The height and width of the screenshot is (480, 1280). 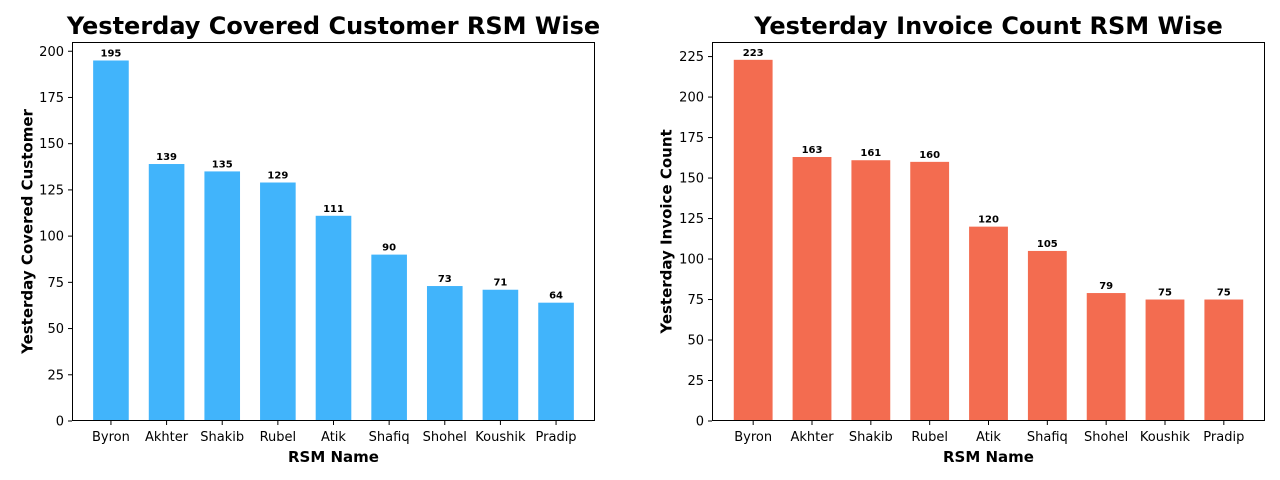 What do you see at coordinates (988, 26) in the screenshot?
I see `chart-title: Yesterday Invoice Count RSM Wise` at bounding box center [988, 26].